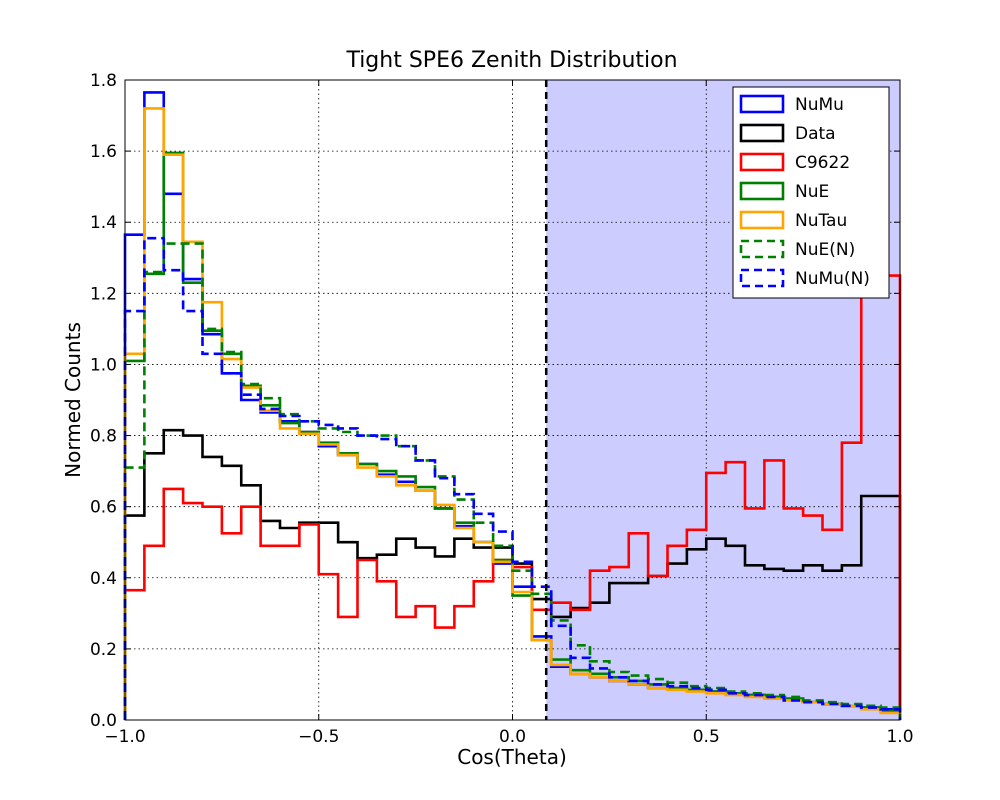 The image size is (1000, 800). I want to click on legend-label: NuMu(N), so click(832, 279).